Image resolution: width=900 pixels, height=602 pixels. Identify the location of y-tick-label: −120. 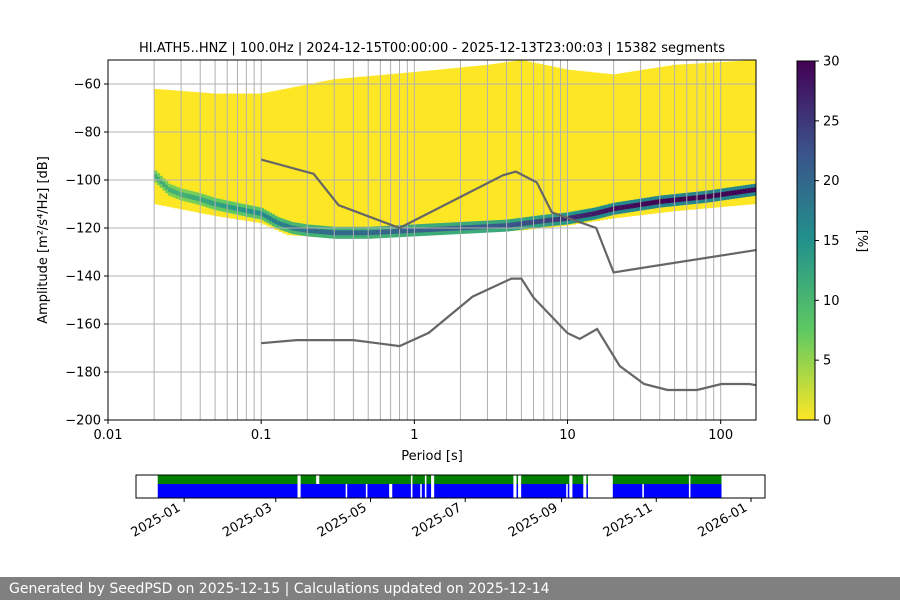
(83, 229).